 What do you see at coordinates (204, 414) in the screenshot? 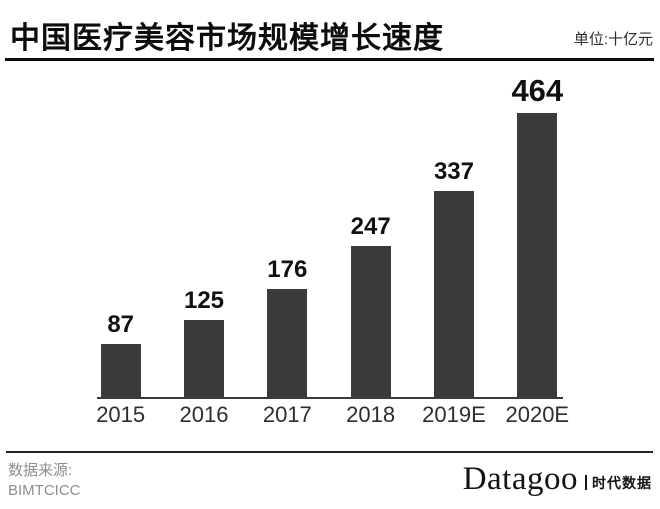
I see `x-axis-tick-label: 2016` at bounding box center [204, 414].